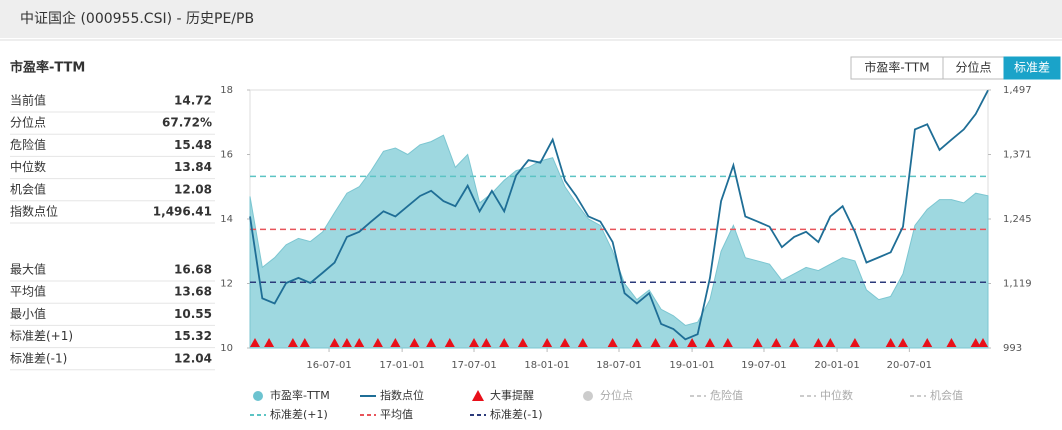 This screenshot has width=1062, height=430. I want to click on stat-label: 危险值, so click(28, 144).